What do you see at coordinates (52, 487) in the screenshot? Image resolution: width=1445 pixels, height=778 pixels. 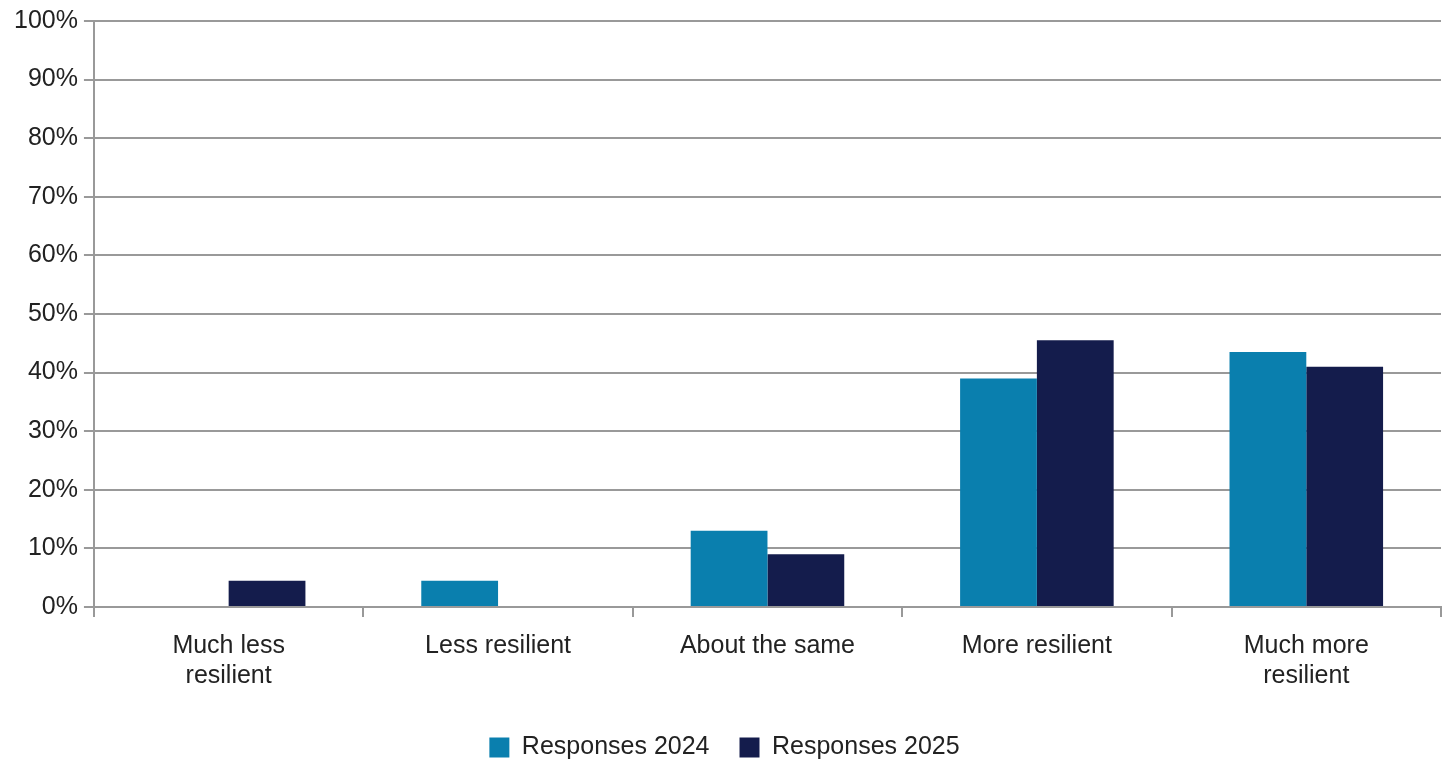 I see `y-tick-label: 20%` at bounding box center [52, 487].